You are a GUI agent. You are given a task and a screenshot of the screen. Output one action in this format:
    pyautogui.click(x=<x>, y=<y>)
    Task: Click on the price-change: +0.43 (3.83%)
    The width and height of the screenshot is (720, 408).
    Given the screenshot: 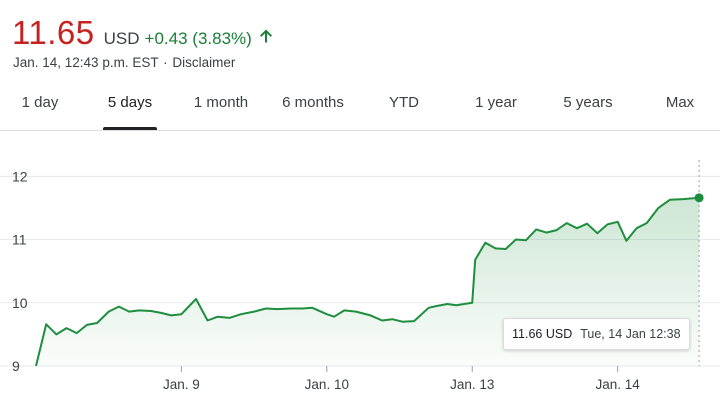 What is the action you would take?
    pyautogui.click(x=198, y=38)
    